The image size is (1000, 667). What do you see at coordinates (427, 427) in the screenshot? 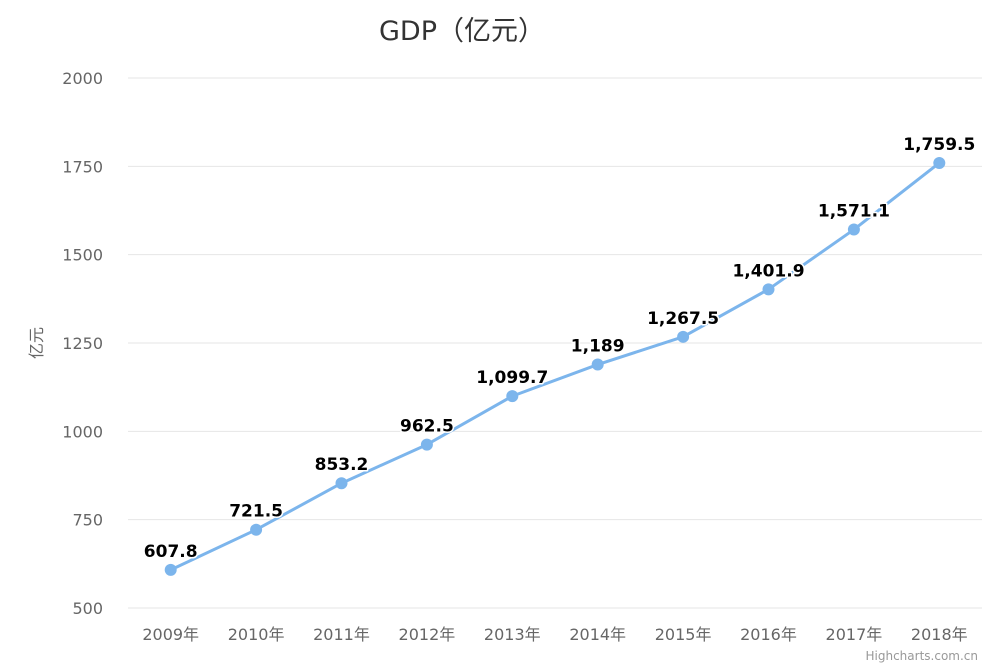
I see `data-label: 962.5` at bounding box center [427, 427].